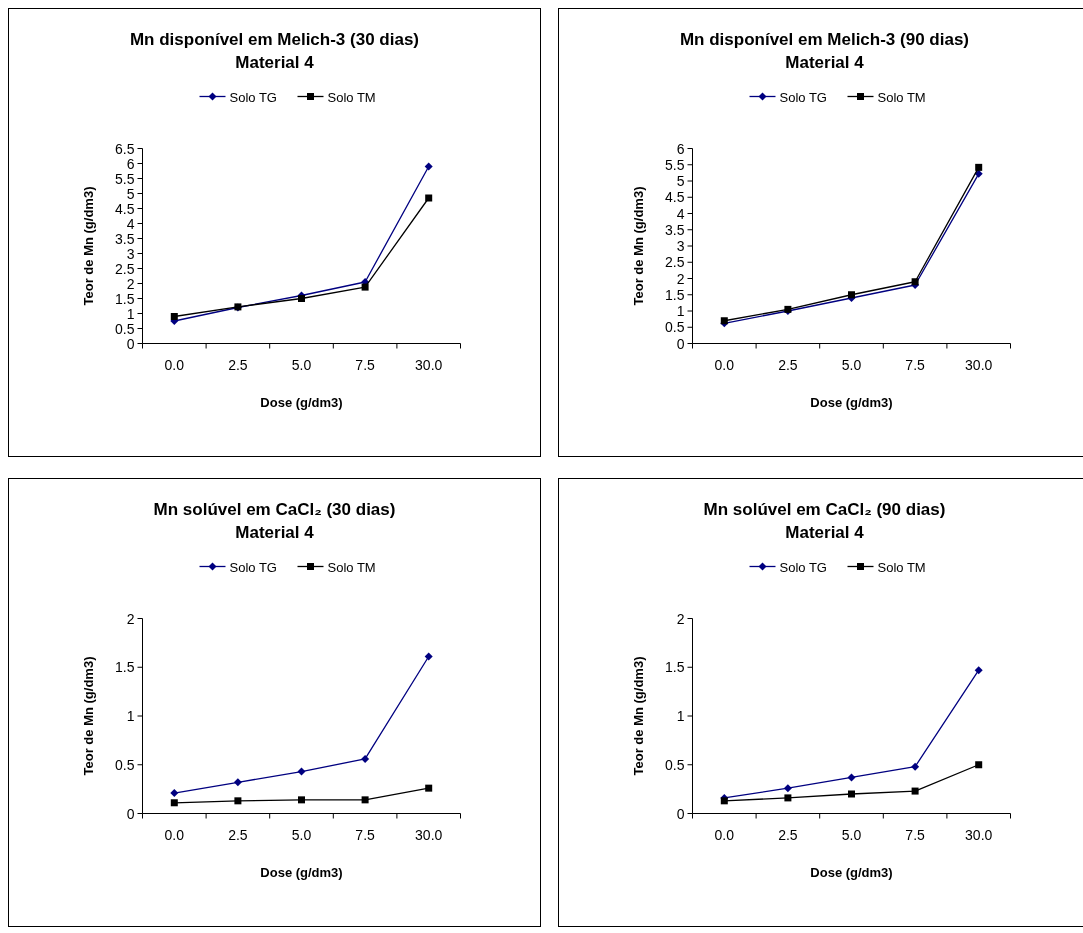 The image size is (1083, 933). What do you see at coordinates (274, 39) in the screenshot?
I see `chart-title: Mn disponível em Melich-3 (30 dias)` at bounding box center [274, 39].